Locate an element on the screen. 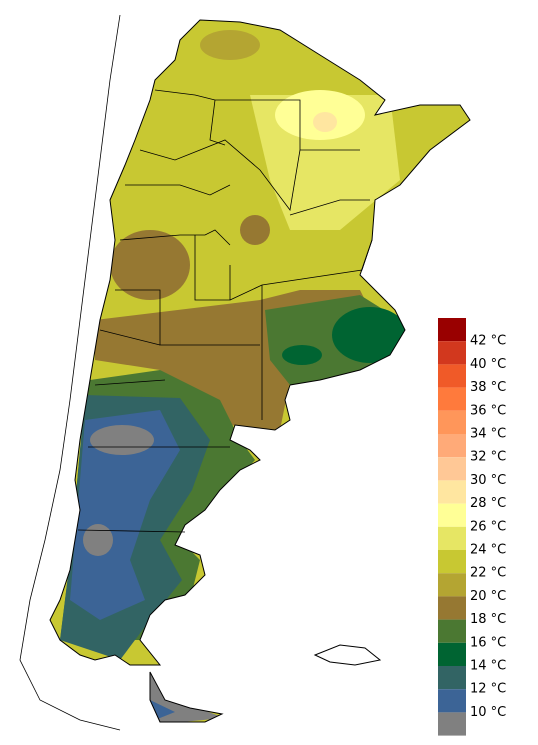  legend-label: 28 °C is located at coordinates (488, 503).